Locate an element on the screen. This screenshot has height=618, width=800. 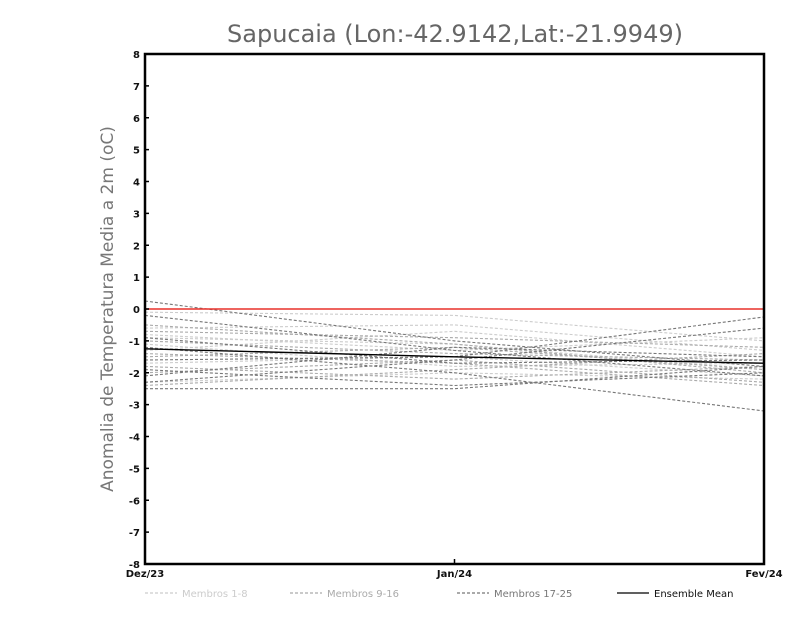
y-tick-label: 6 is located at coordinates (136, 119).